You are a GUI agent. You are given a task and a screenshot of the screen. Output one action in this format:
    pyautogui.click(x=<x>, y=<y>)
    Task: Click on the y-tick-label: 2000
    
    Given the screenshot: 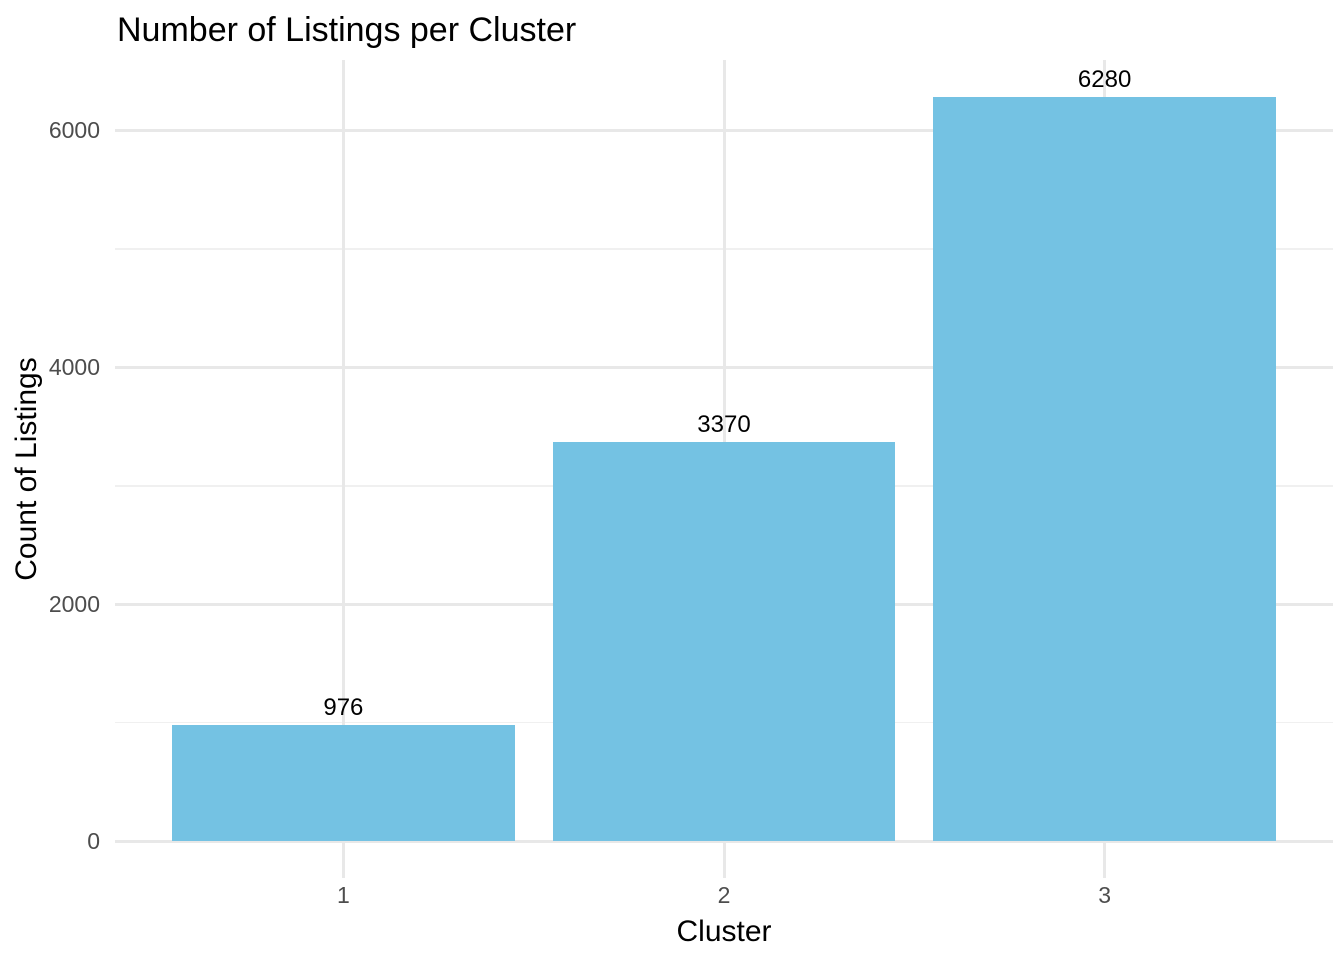 What is the action you would take?
    pyautogui.click(x=74, y=603)
    